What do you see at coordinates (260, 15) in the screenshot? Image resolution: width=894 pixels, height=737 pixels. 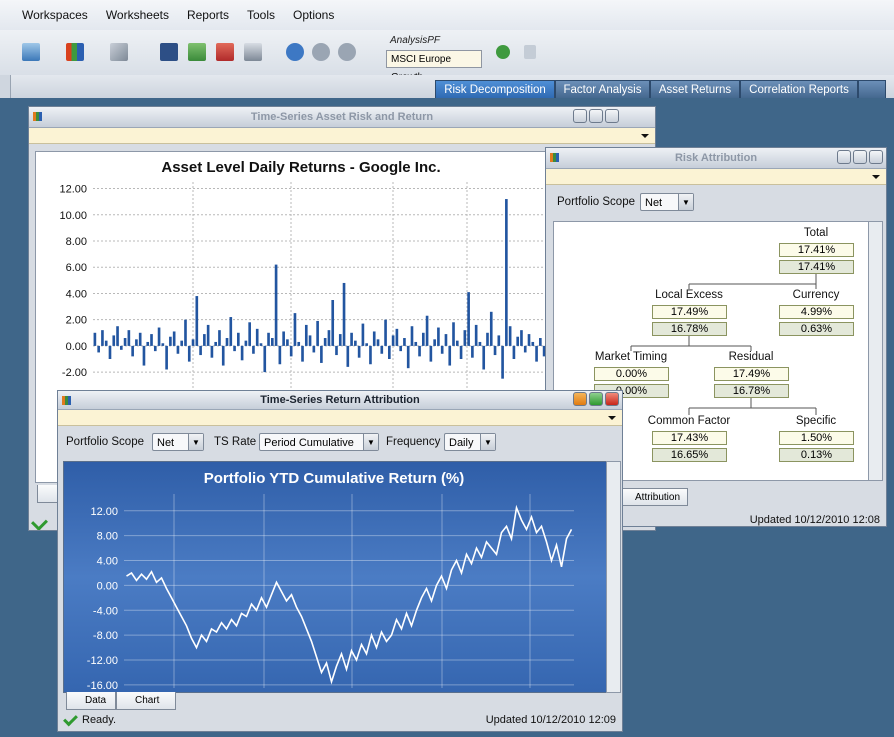 I see `menu-item: Tools` at bounding box center [260, 15].